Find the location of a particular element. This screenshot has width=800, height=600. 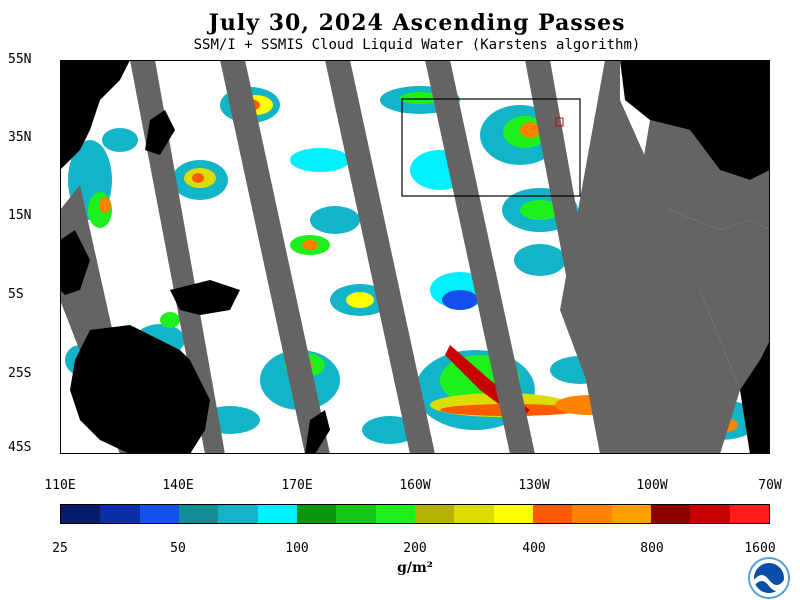

south-america-landmass is located at coordinates (755, 397).